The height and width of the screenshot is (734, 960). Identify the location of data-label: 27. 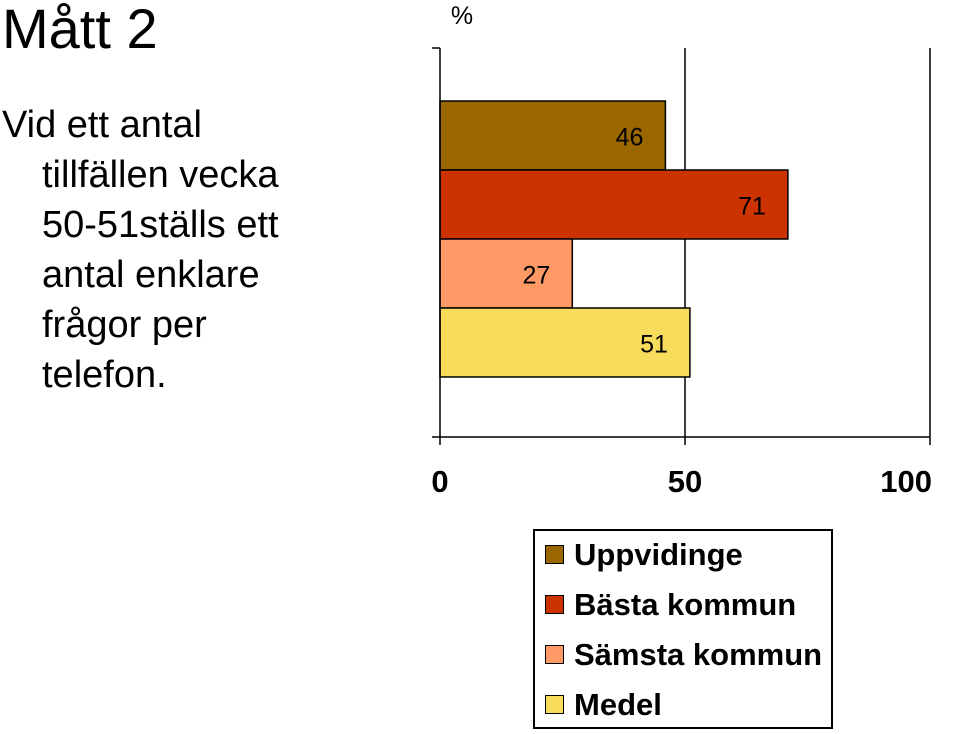
(536, 276).